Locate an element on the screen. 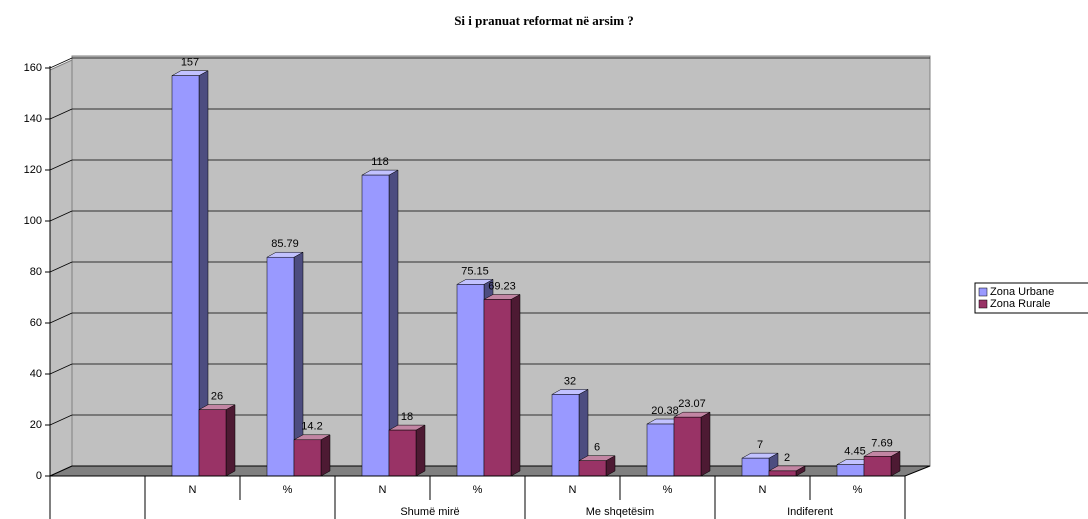 Image resolution: width=1088 pixels, height=519 pixels. y-tick-label: 140 is located at coordinates (33, 119).